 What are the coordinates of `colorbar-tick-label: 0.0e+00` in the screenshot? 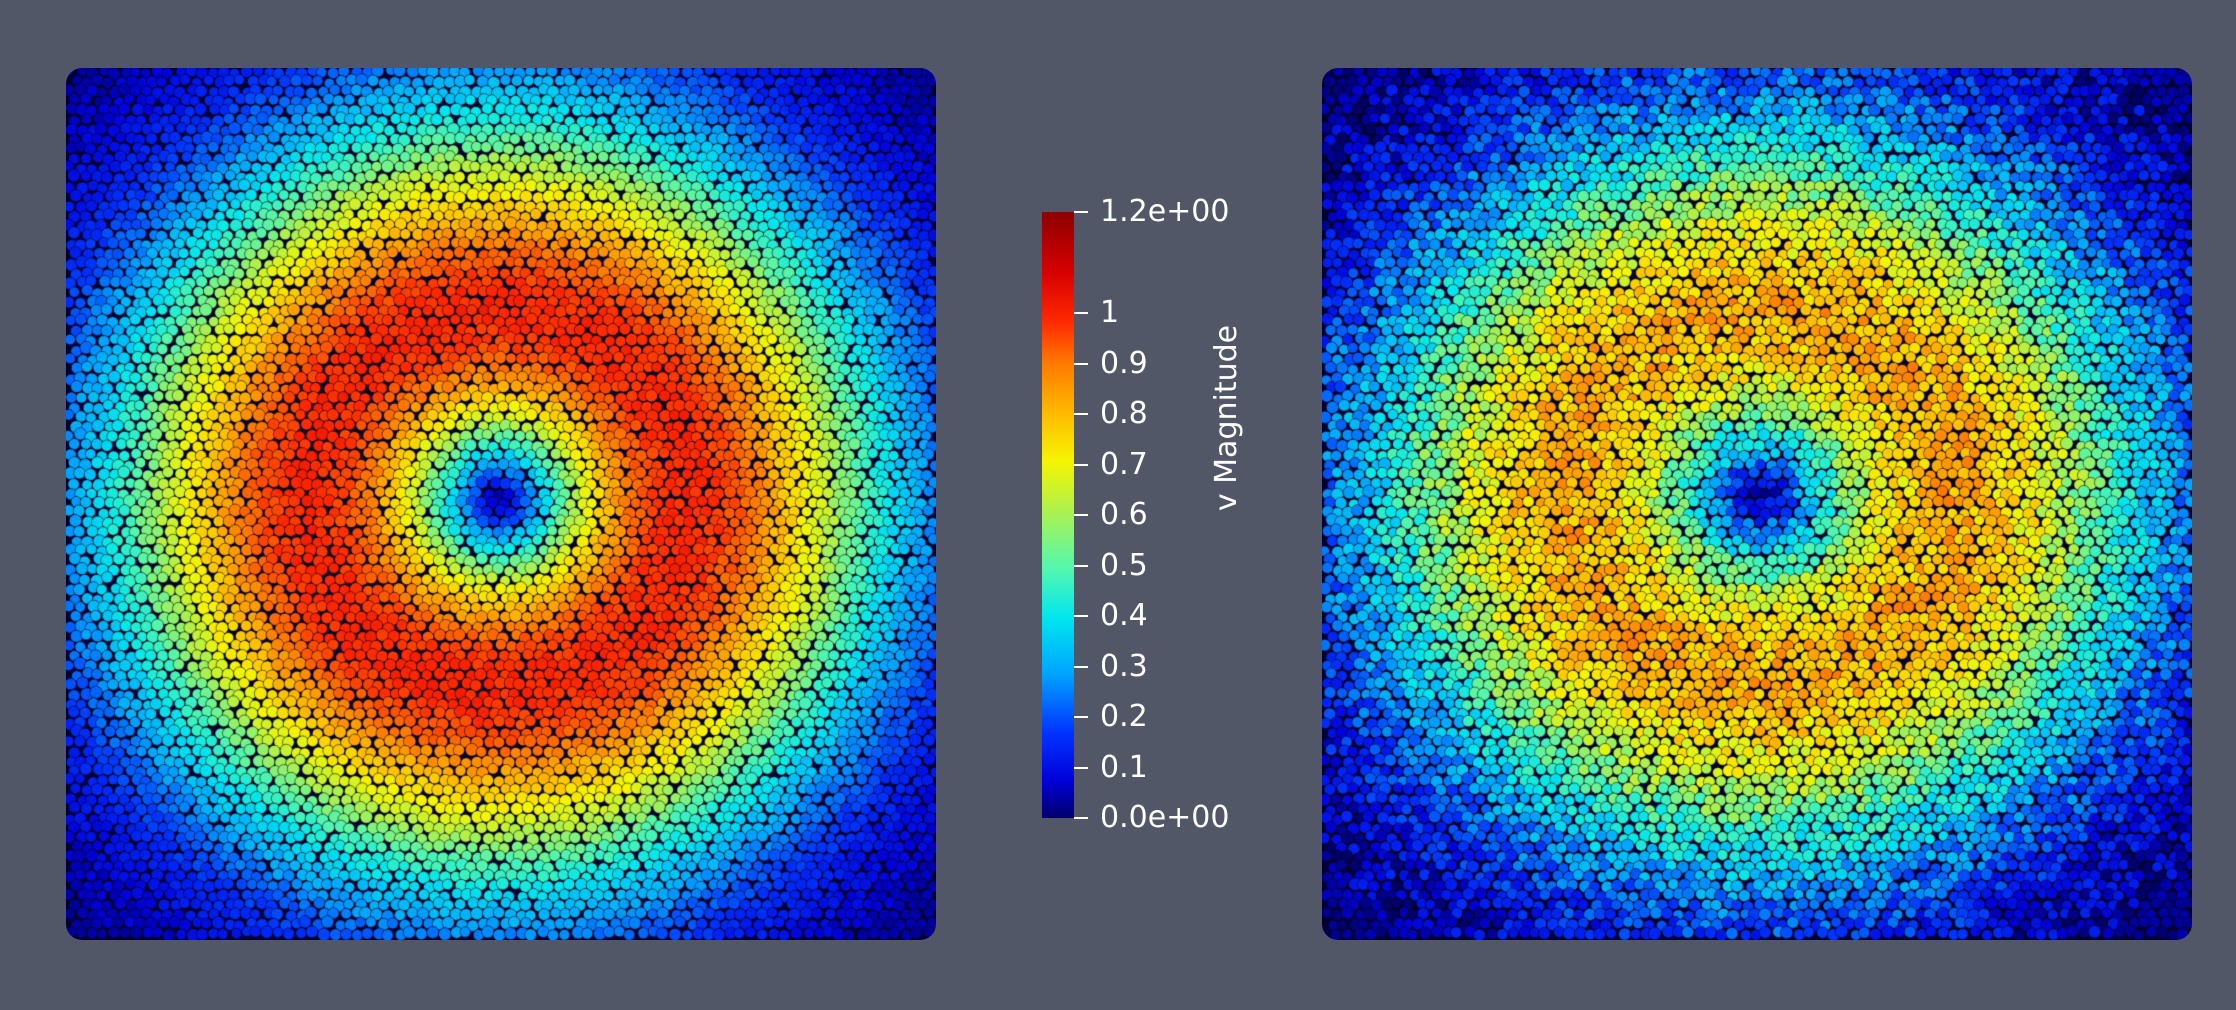 It's located at (1165, 817).